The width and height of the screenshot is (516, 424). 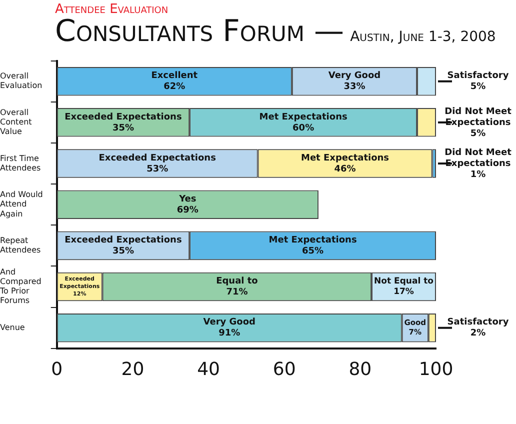 What do you see at coordinates (199, 31) in the screenshot?
I see `chart-title: Consultants Forum —` at bounding box center [199, 31].